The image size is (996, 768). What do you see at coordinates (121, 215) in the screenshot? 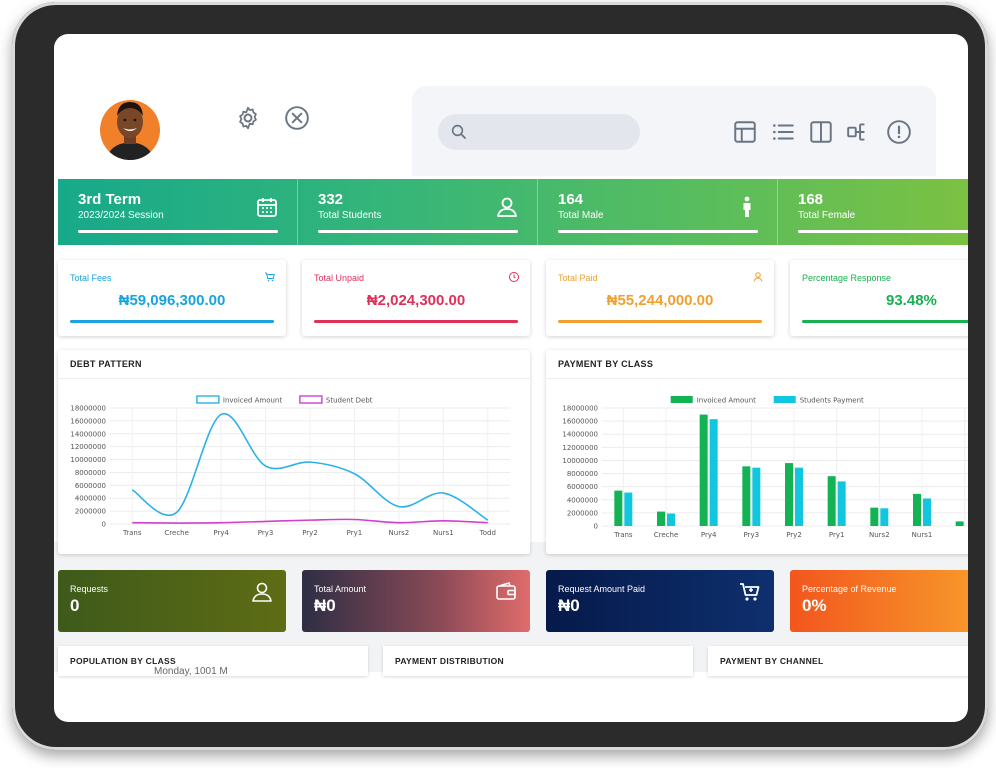
I see `stat-label: 2023/2024 Session` at bounding box center [121, 215].